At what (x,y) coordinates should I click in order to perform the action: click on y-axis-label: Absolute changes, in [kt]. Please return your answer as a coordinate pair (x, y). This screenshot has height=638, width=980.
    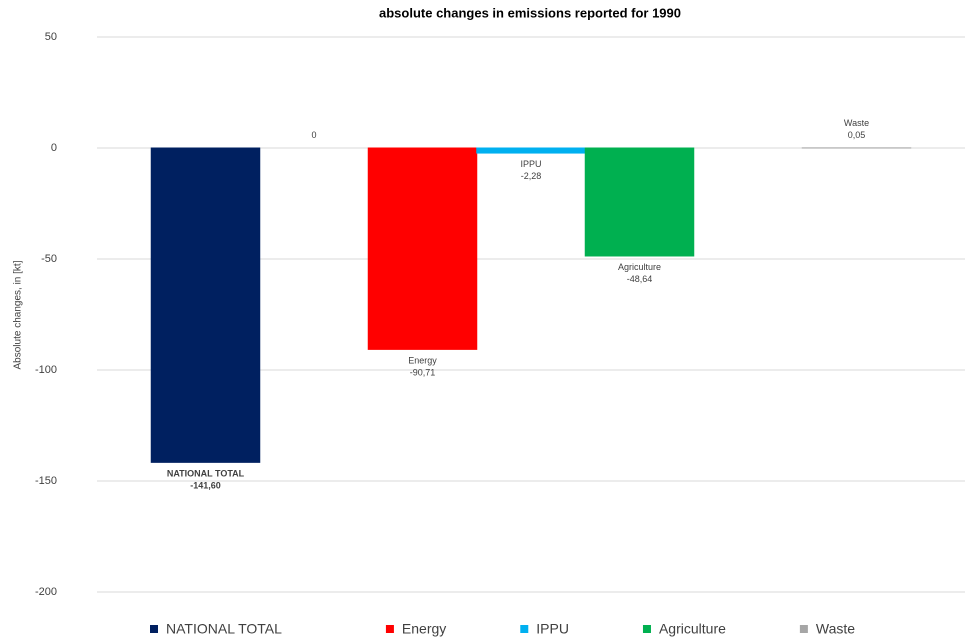
    Looking at the image, I should click on (18, 314).